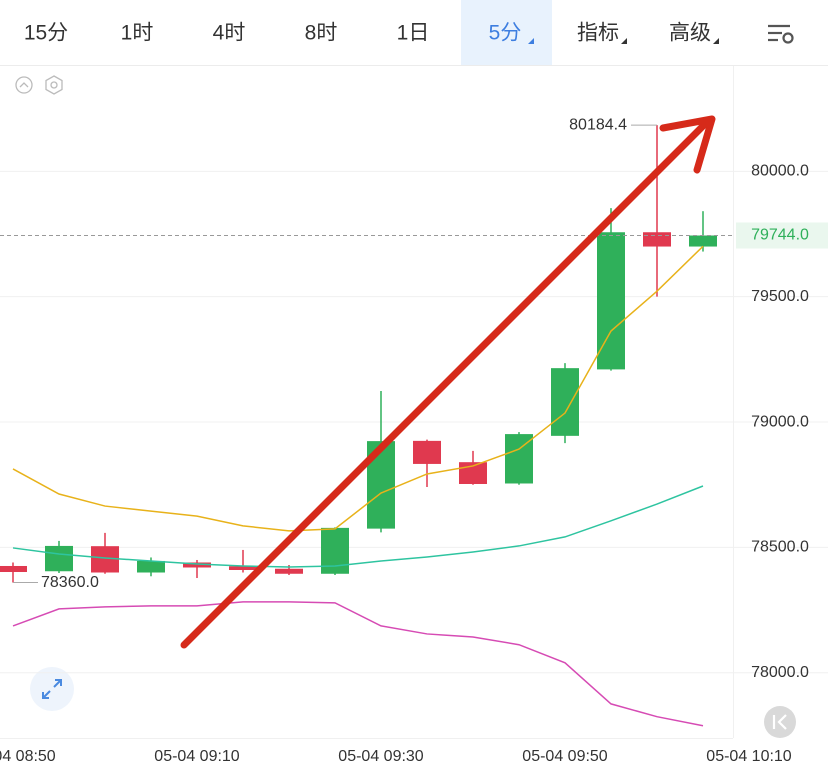 The height and width of the screenshot is (772, 828). Describe the element at coordinates (780, 171) in the screenshot. I see `y-tick-label: 80000.0` at that location.